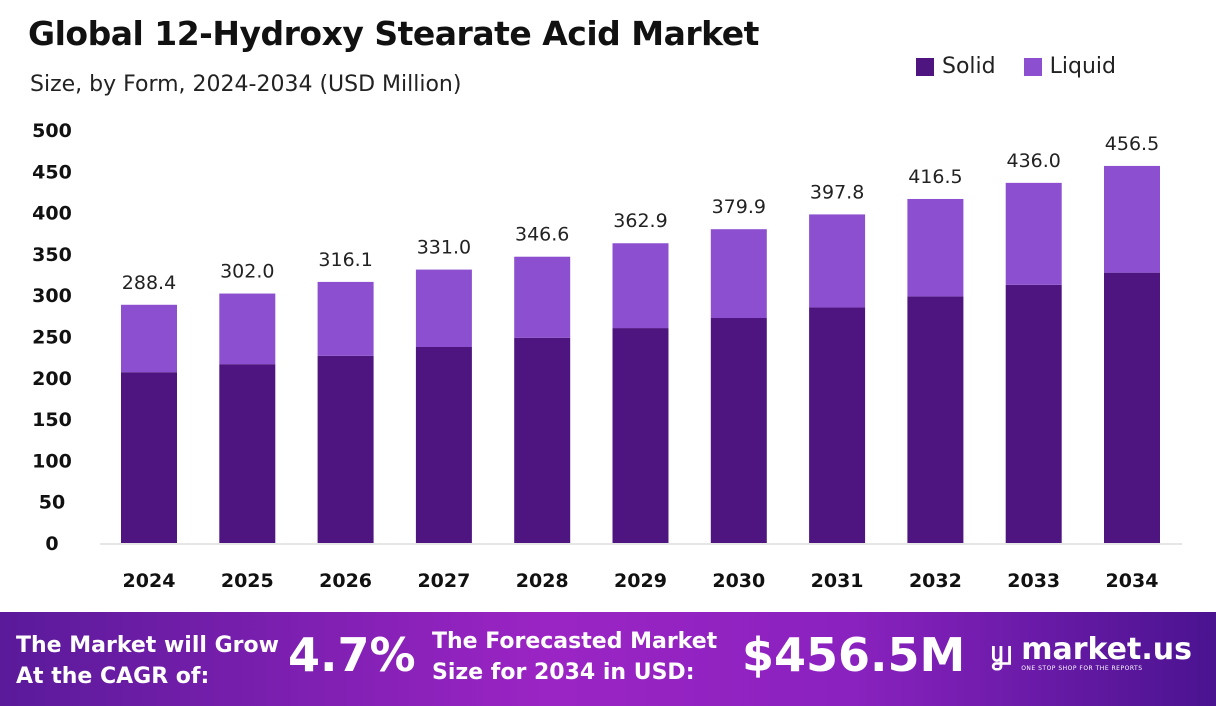 This screenshot has width=1216, height=706. I want to click on bar-solid-2033, so click(1033, 413).